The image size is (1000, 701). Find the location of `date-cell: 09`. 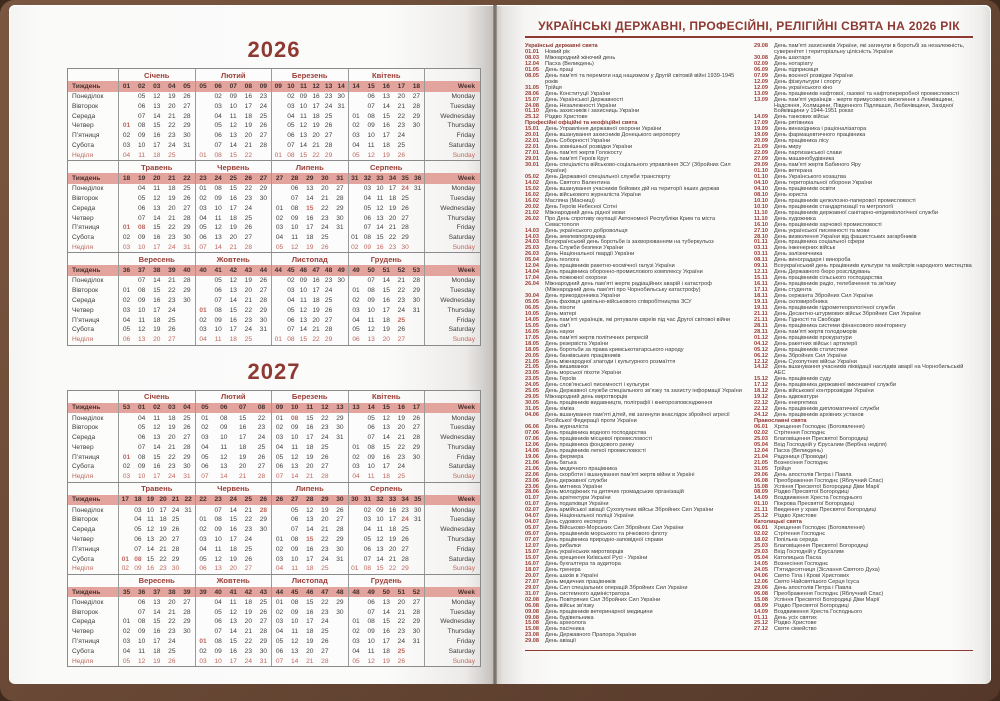

date-cell: 09 is located at coordinates (303, 281).